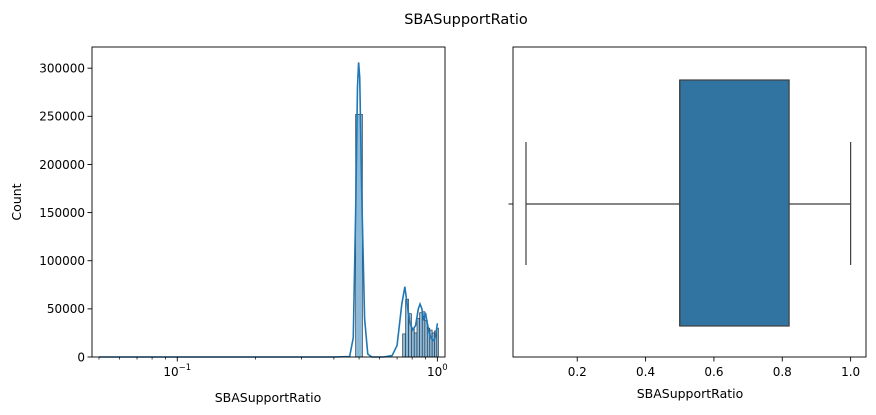 The width and height of the screenshot is (876, 415). What do you see at coordinates (273, 368) in the screenshot?
I see `histogram-x-axis: 10⁻¹ 10⁰` at bounding box center [273, 368].